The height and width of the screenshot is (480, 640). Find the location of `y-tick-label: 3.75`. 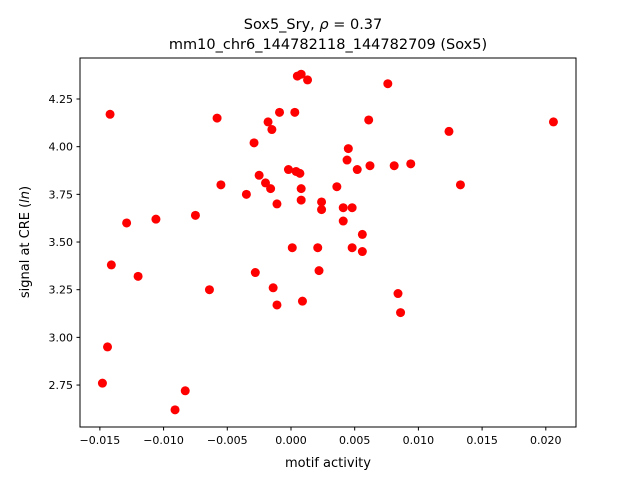

y-tick-label: 3.75 is located at coordinates (61, 194).